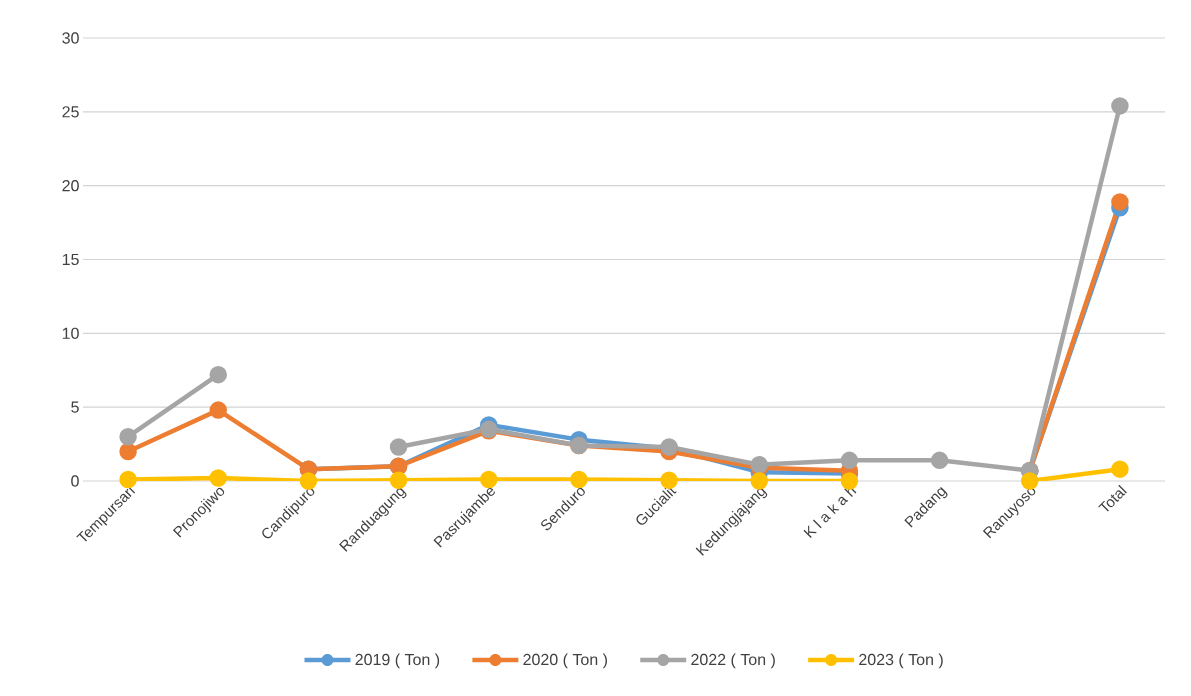  What do you see at coordinates (70, 333) in the screenshot?
I see `y-tick-label: 10` at bounding box center [70, 333].